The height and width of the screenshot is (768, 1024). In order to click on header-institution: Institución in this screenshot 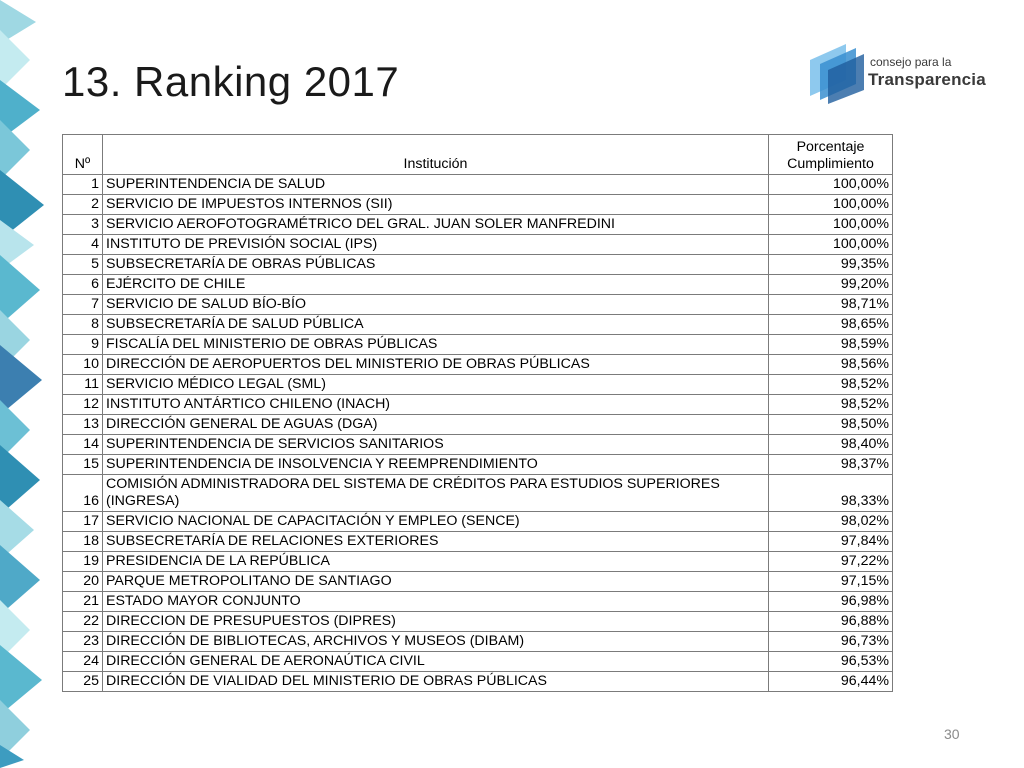, I will do `click(435, 154)`.